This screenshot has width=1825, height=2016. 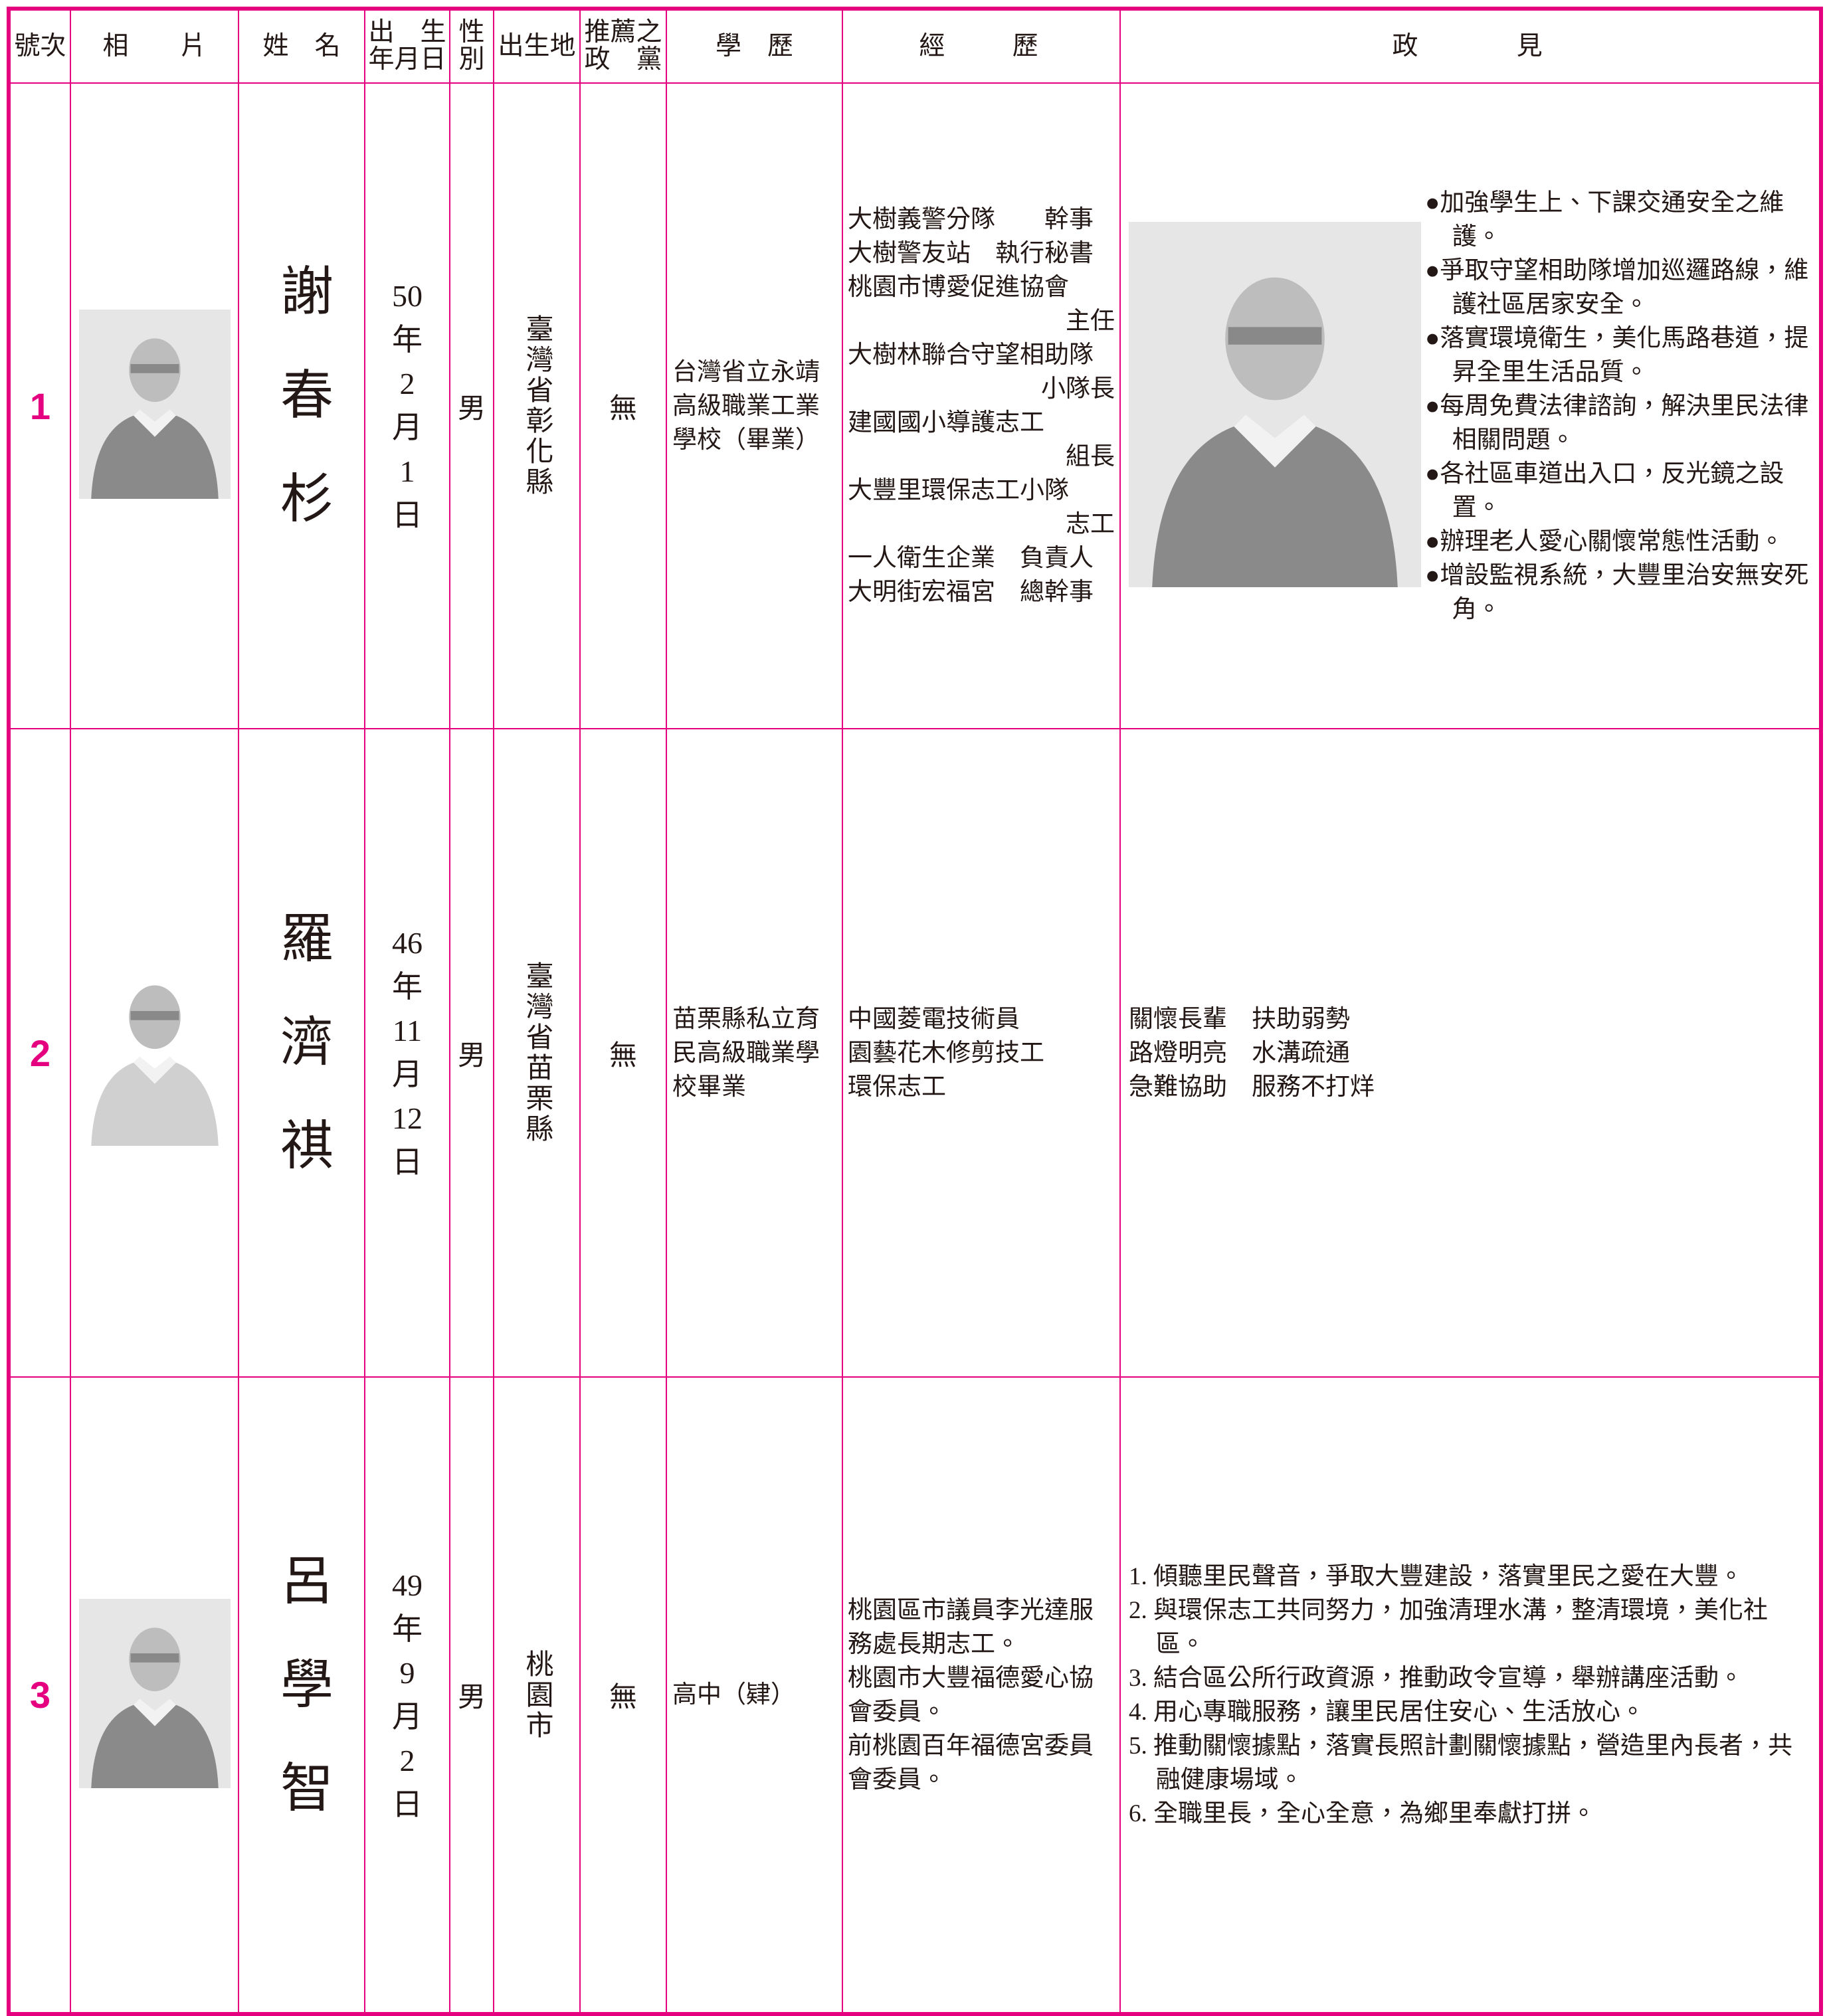 What do you see at coordinates (407, 1118) in the screenshot?
I see `birth-part: 12` at bounding box center [407, 1118].